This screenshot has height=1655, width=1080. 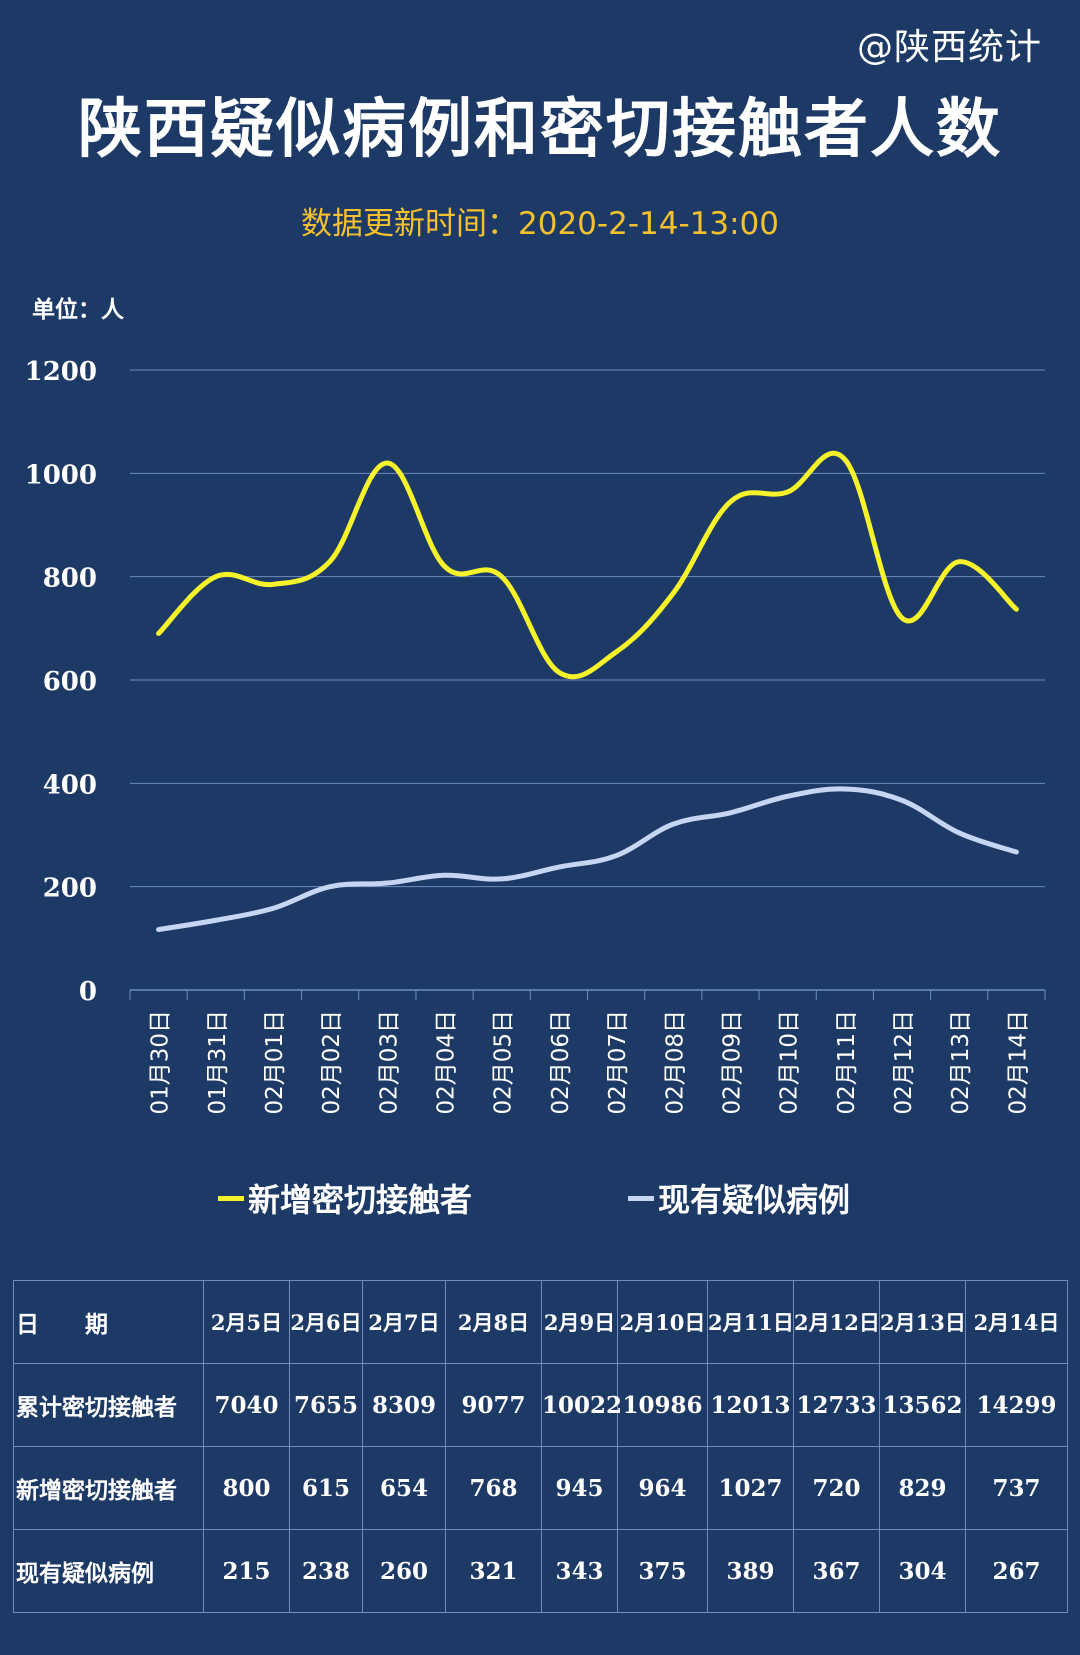 What do you see at coordinates (61, 372) in the screenshot?
I see `y-tick-label: 1200` at bounding box center [61, 372].